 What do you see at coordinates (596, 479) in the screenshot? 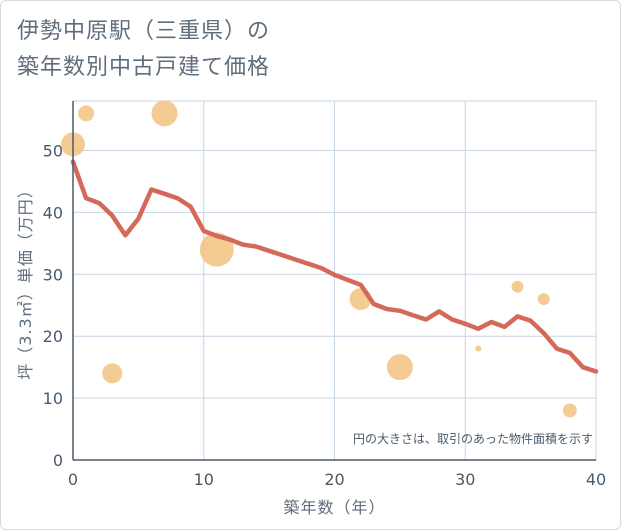
I see `x-tick-label: 40` at bounding box center [596, 479].